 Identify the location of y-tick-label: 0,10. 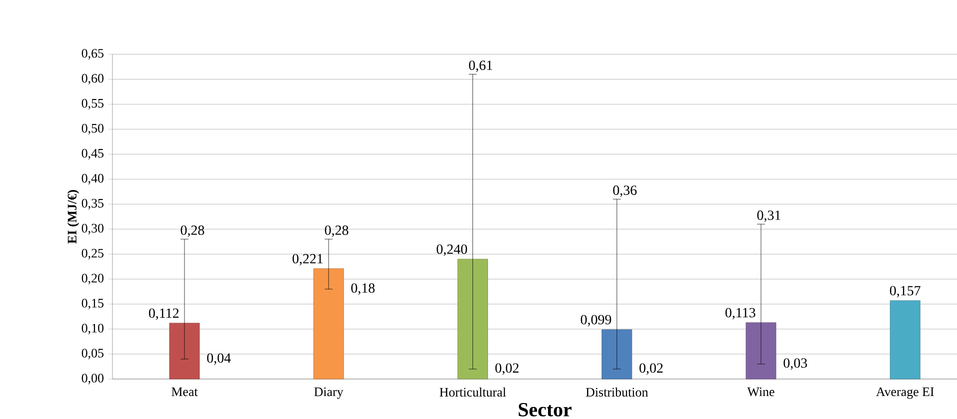
(93, 329).